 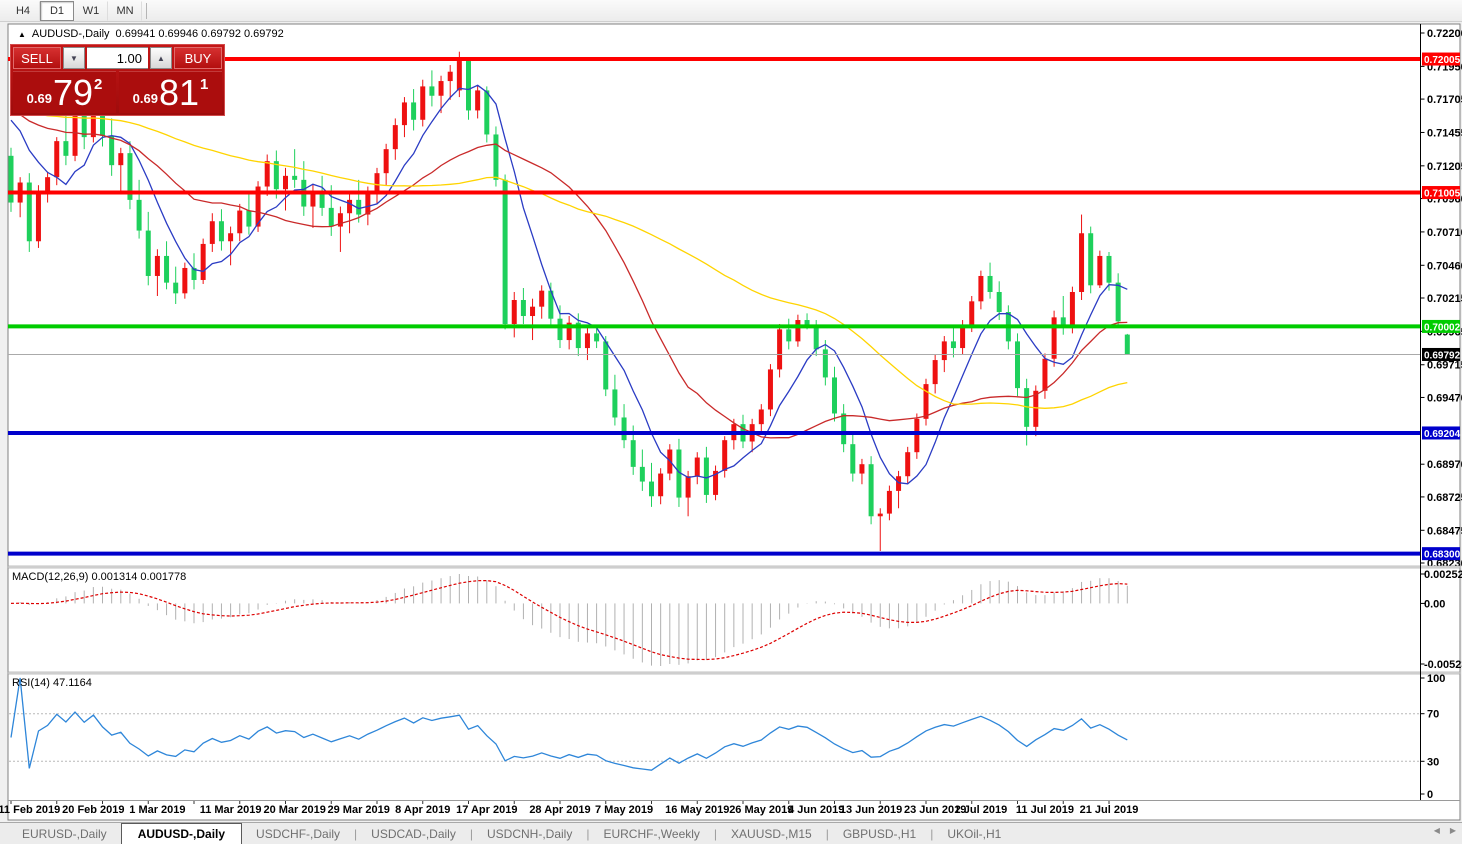 I want to click on tab-scroll-right-icon: ▶, so click(x=1452, y=830).